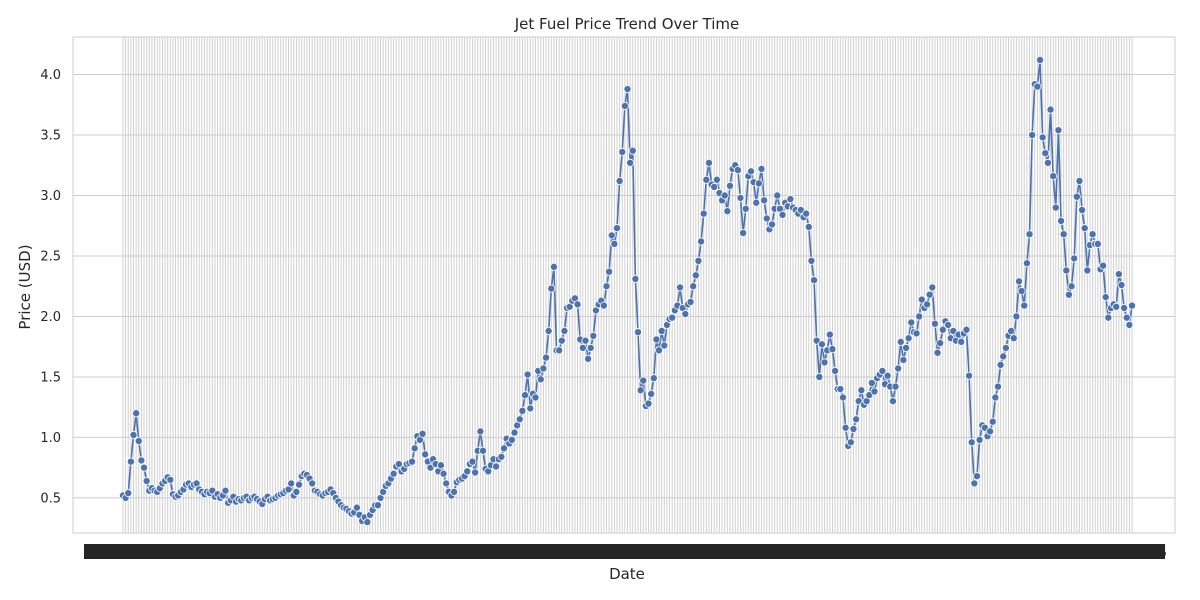 This screenshot has height=600, width=1200. What do you see at coordinates (627, 24) in the screenshot?
I see `chart-title: Jet Fuel Price Trend Over Time` at bounding box center [627, 24].